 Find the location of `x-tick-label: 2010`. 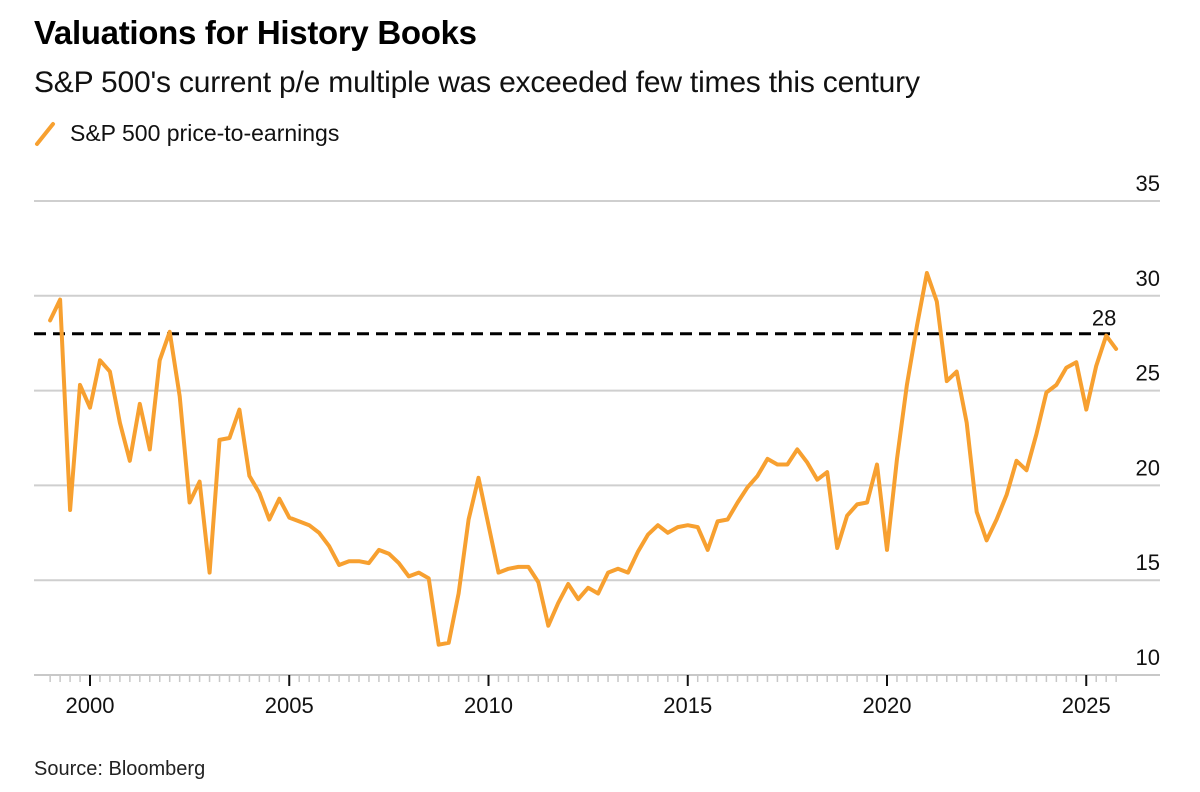

x-tick-label: 2010 is located at coordinates (488, 705).